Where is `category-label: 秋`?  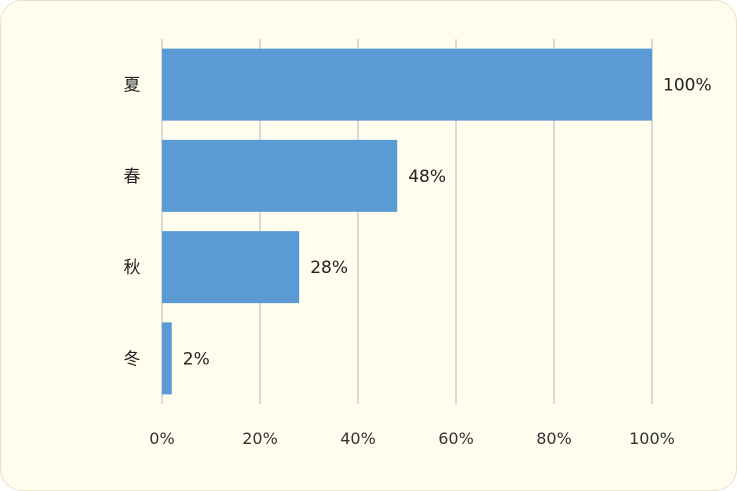 category-label: 秋 is located at coordinates (132, 268).